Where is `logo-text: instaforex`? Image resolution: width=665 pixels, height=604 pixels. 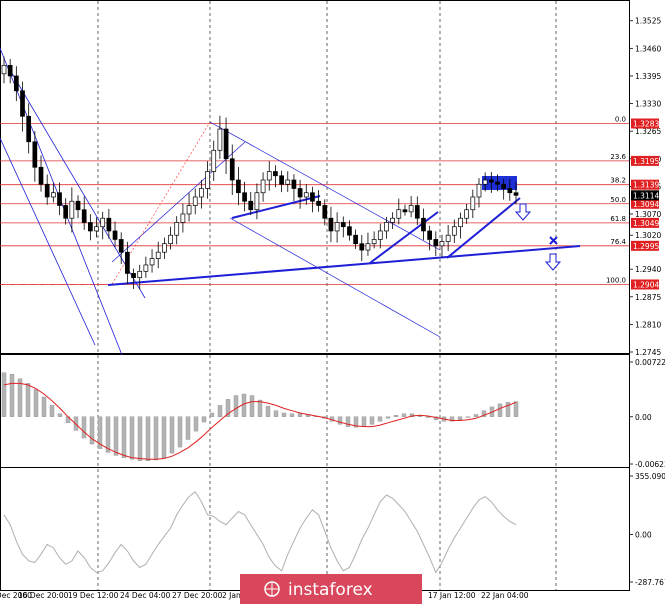 logo-text: instaforex is located at coordinates (330, 590).